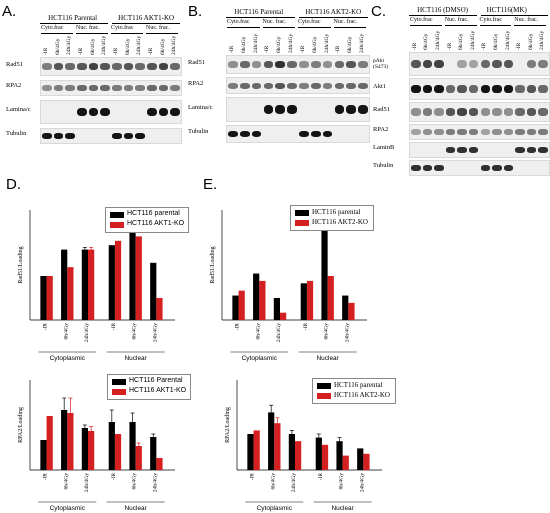  Describe the element at coordinates (195, 11) in the screenshot. I see `panel-label-b: B.` at that location.